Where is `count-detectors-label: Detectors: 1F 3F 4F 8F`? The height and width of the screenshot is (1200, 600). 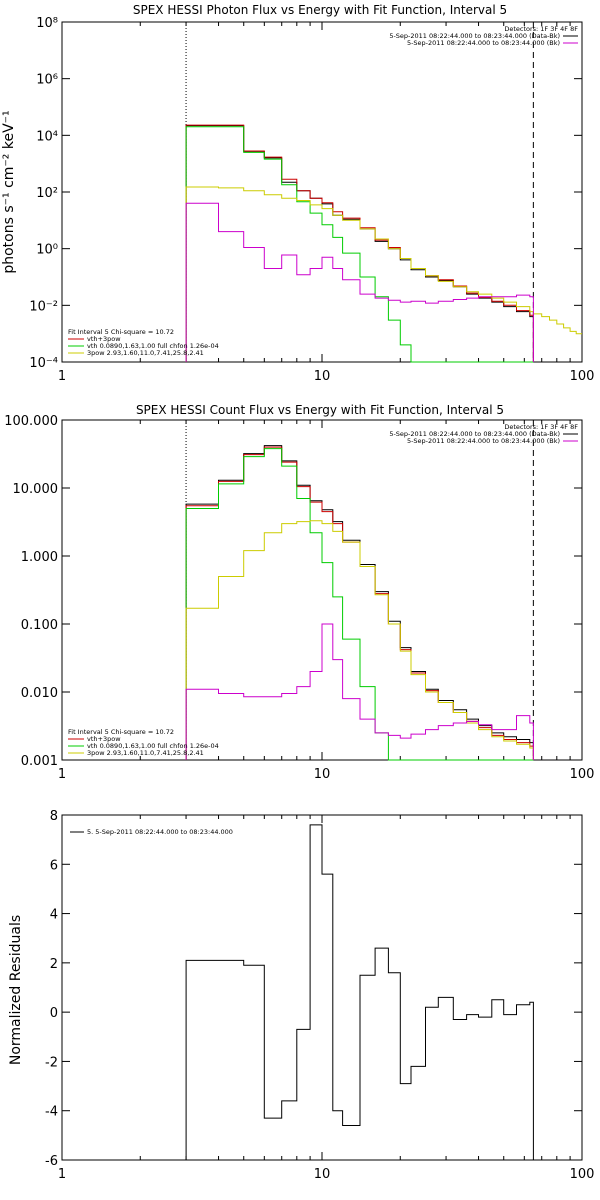
count-detectors-label: Detectors: 1F 3F 4F 8F is located at coordinates (541, 427).